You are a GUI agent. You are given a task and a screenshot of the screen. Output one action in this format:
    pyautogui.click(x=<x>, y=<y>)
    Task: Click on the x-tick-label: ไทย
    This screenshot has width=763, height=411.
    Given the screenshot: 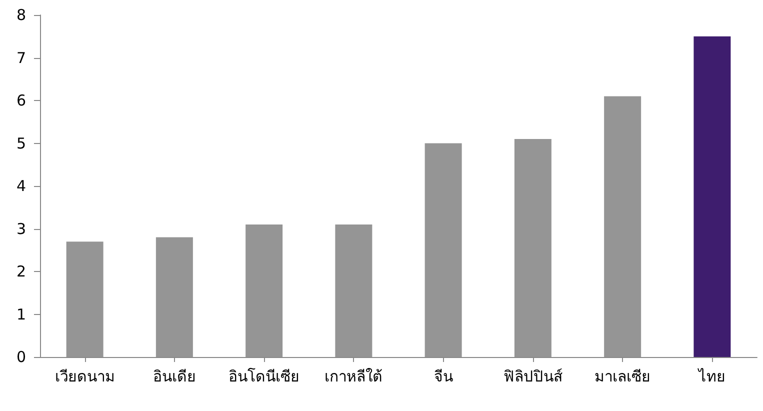 What is the action you would take?
    pyautogui.click(x=712, y=377)
    